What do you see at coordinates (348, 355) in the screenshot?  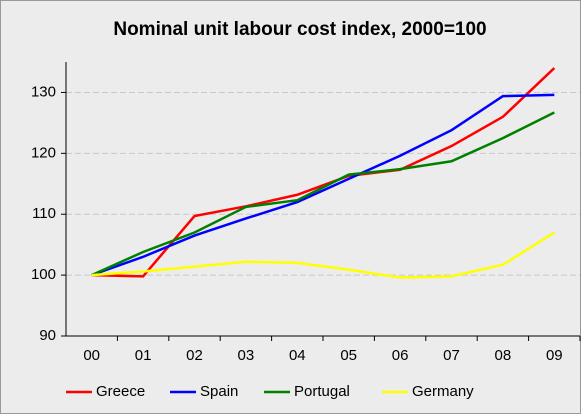 I see `x-tick-label: 05` at bounding box center [348, 355].